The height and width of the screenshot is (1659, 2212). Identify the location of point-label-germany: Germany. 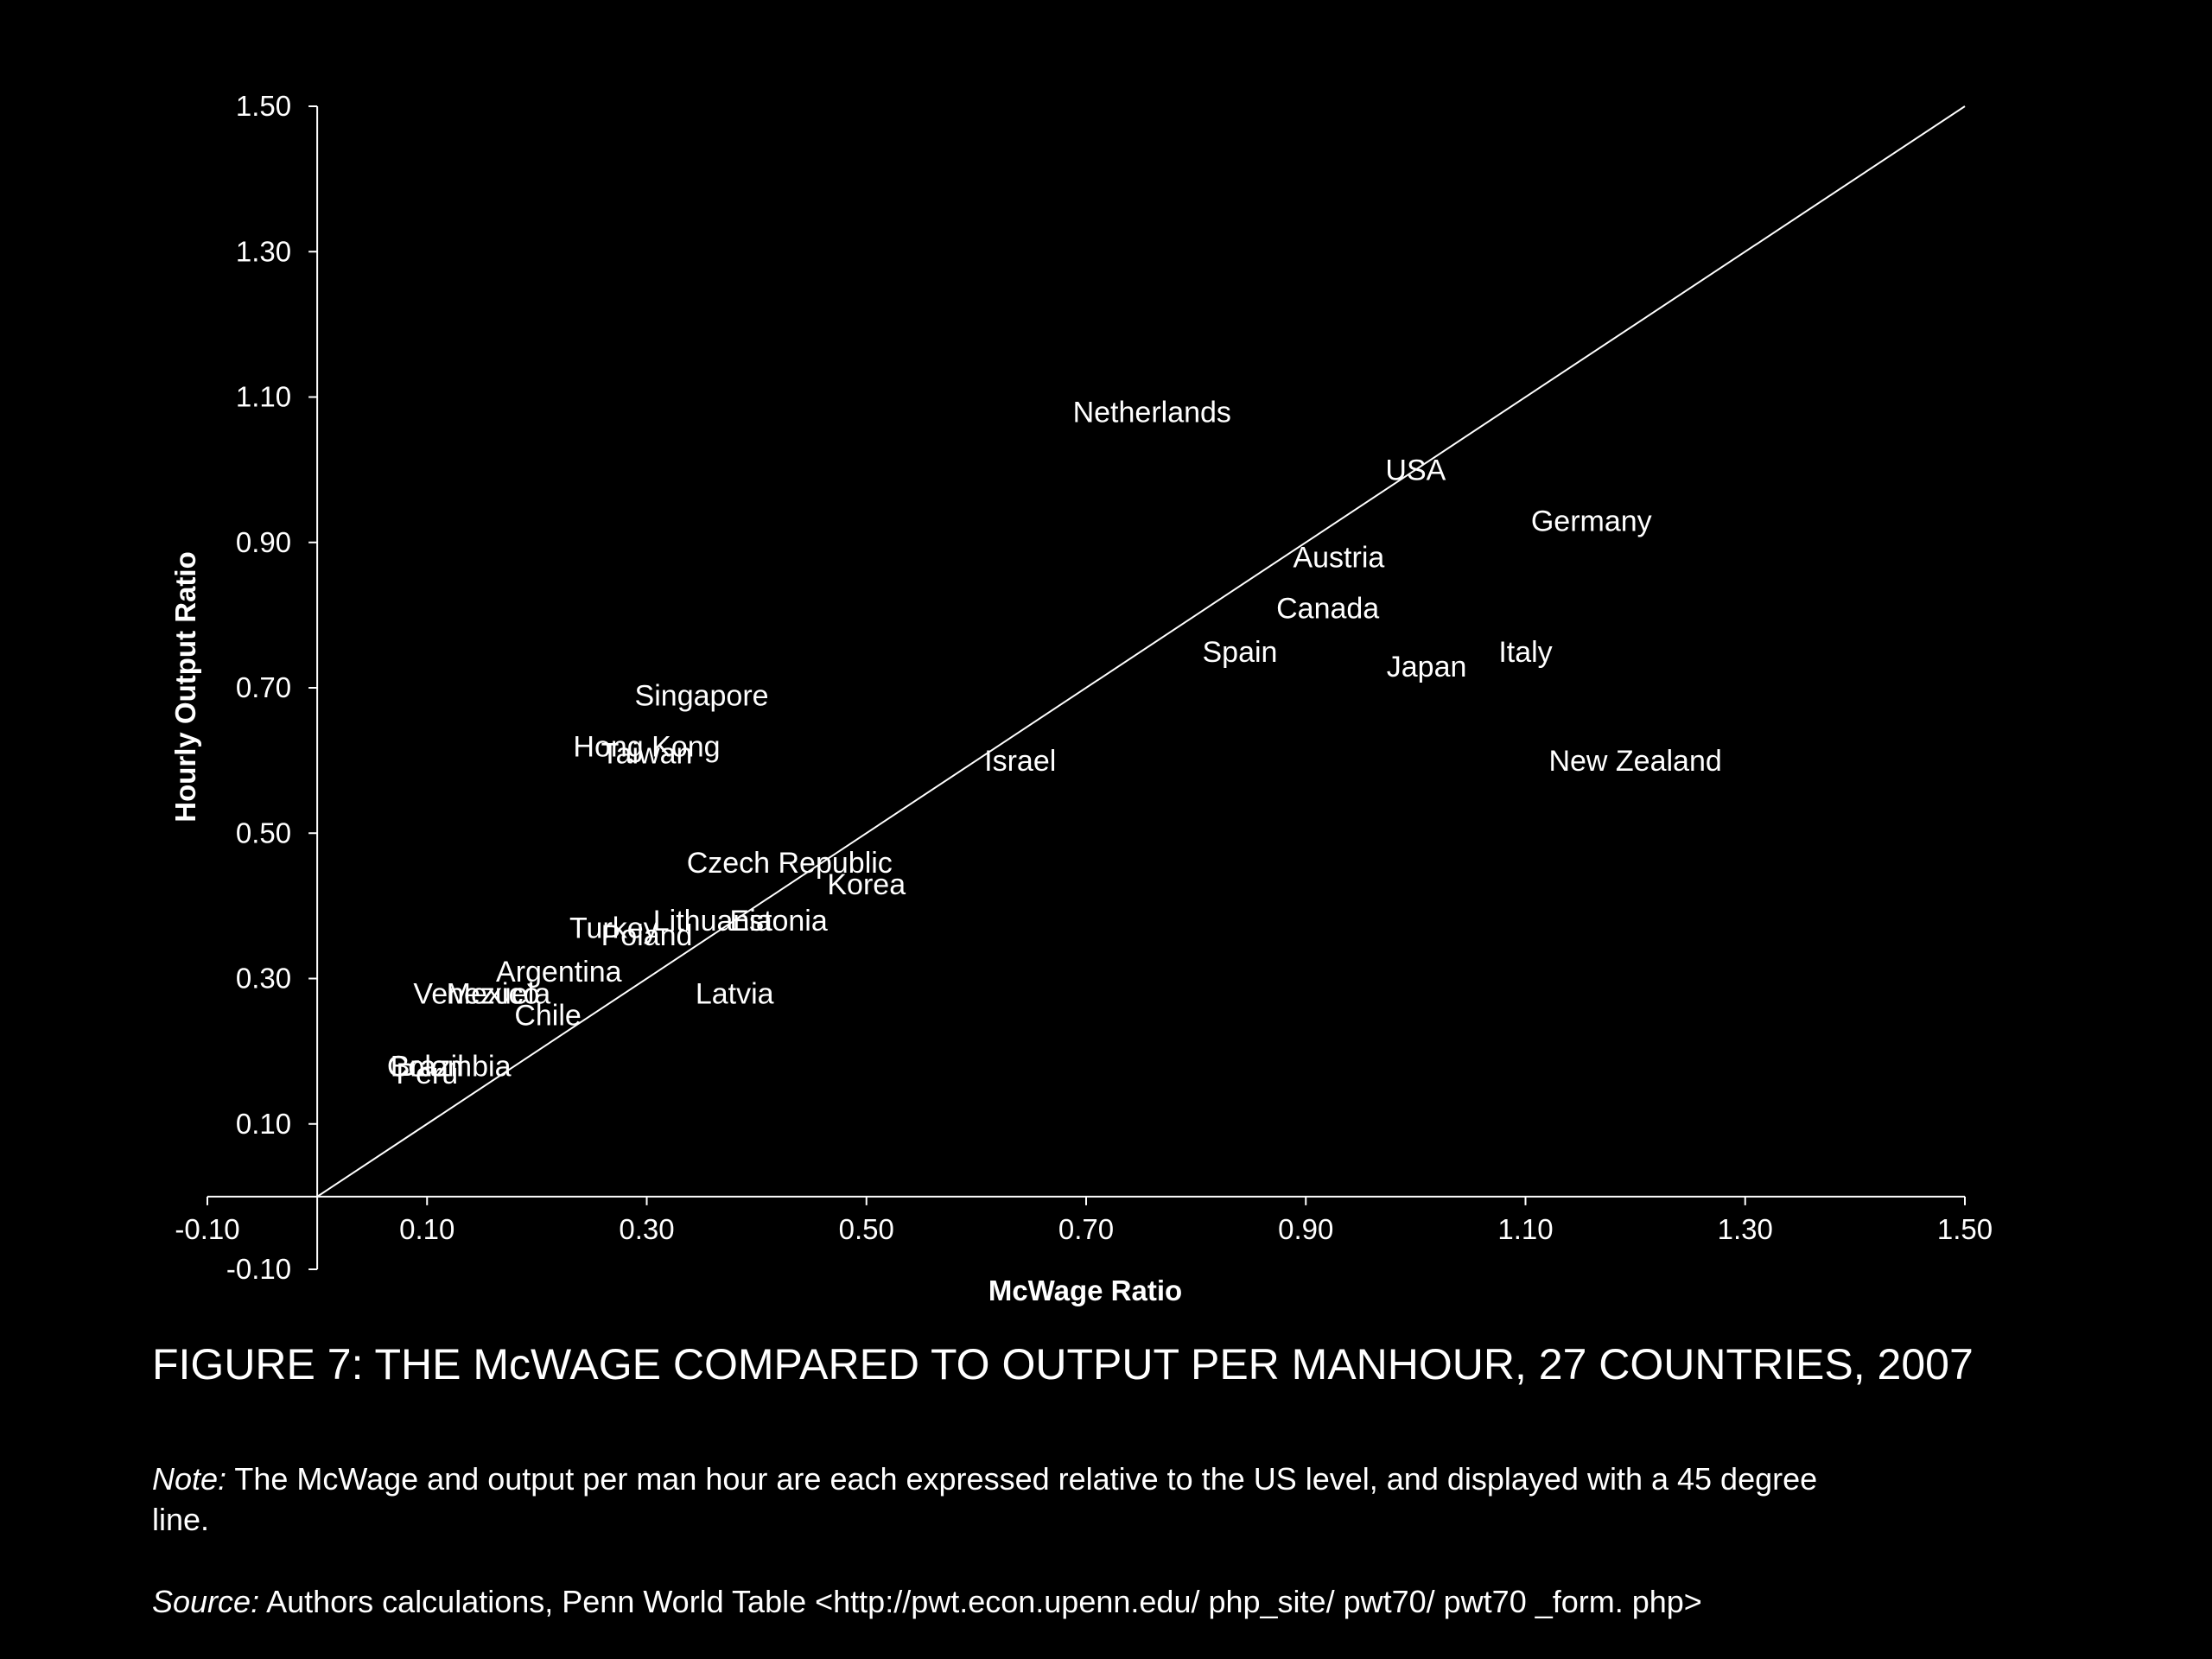
(1591, 521).